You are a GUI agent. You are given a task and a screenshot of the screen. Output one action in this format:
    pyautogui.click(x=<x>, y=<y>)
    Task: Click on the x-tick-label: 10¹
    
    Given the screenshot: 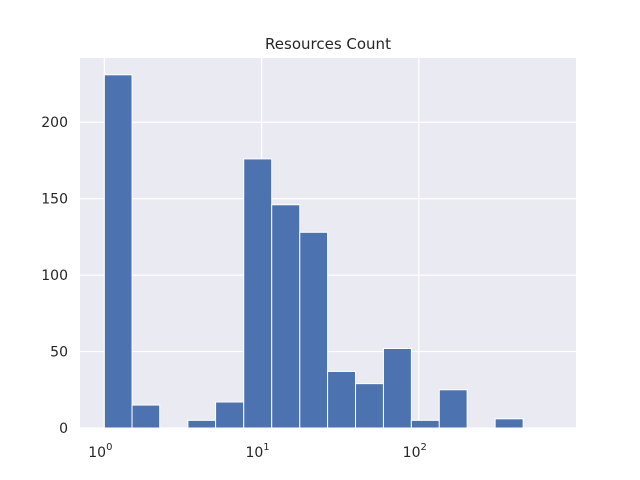 What is the action you would take?
    pyautogui.click(x=257, y=451)
    